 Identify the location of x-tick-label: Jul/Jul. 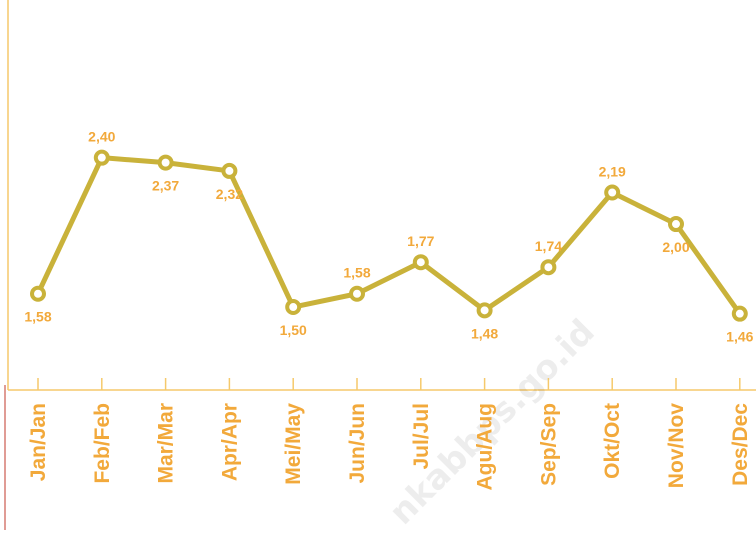
(421, 436).